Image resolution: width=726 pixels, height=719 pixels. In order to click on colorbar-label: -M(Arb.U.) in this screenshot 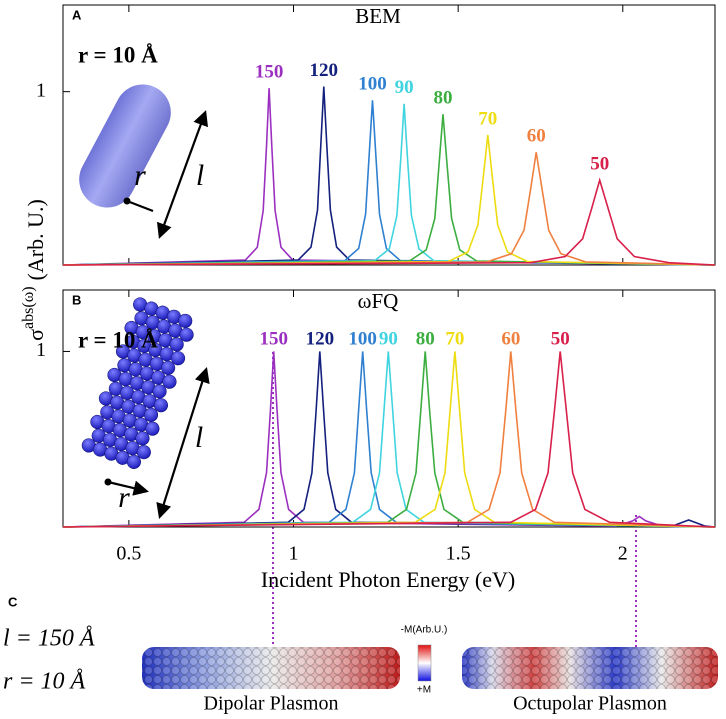, I will do `click(424, 630)`.